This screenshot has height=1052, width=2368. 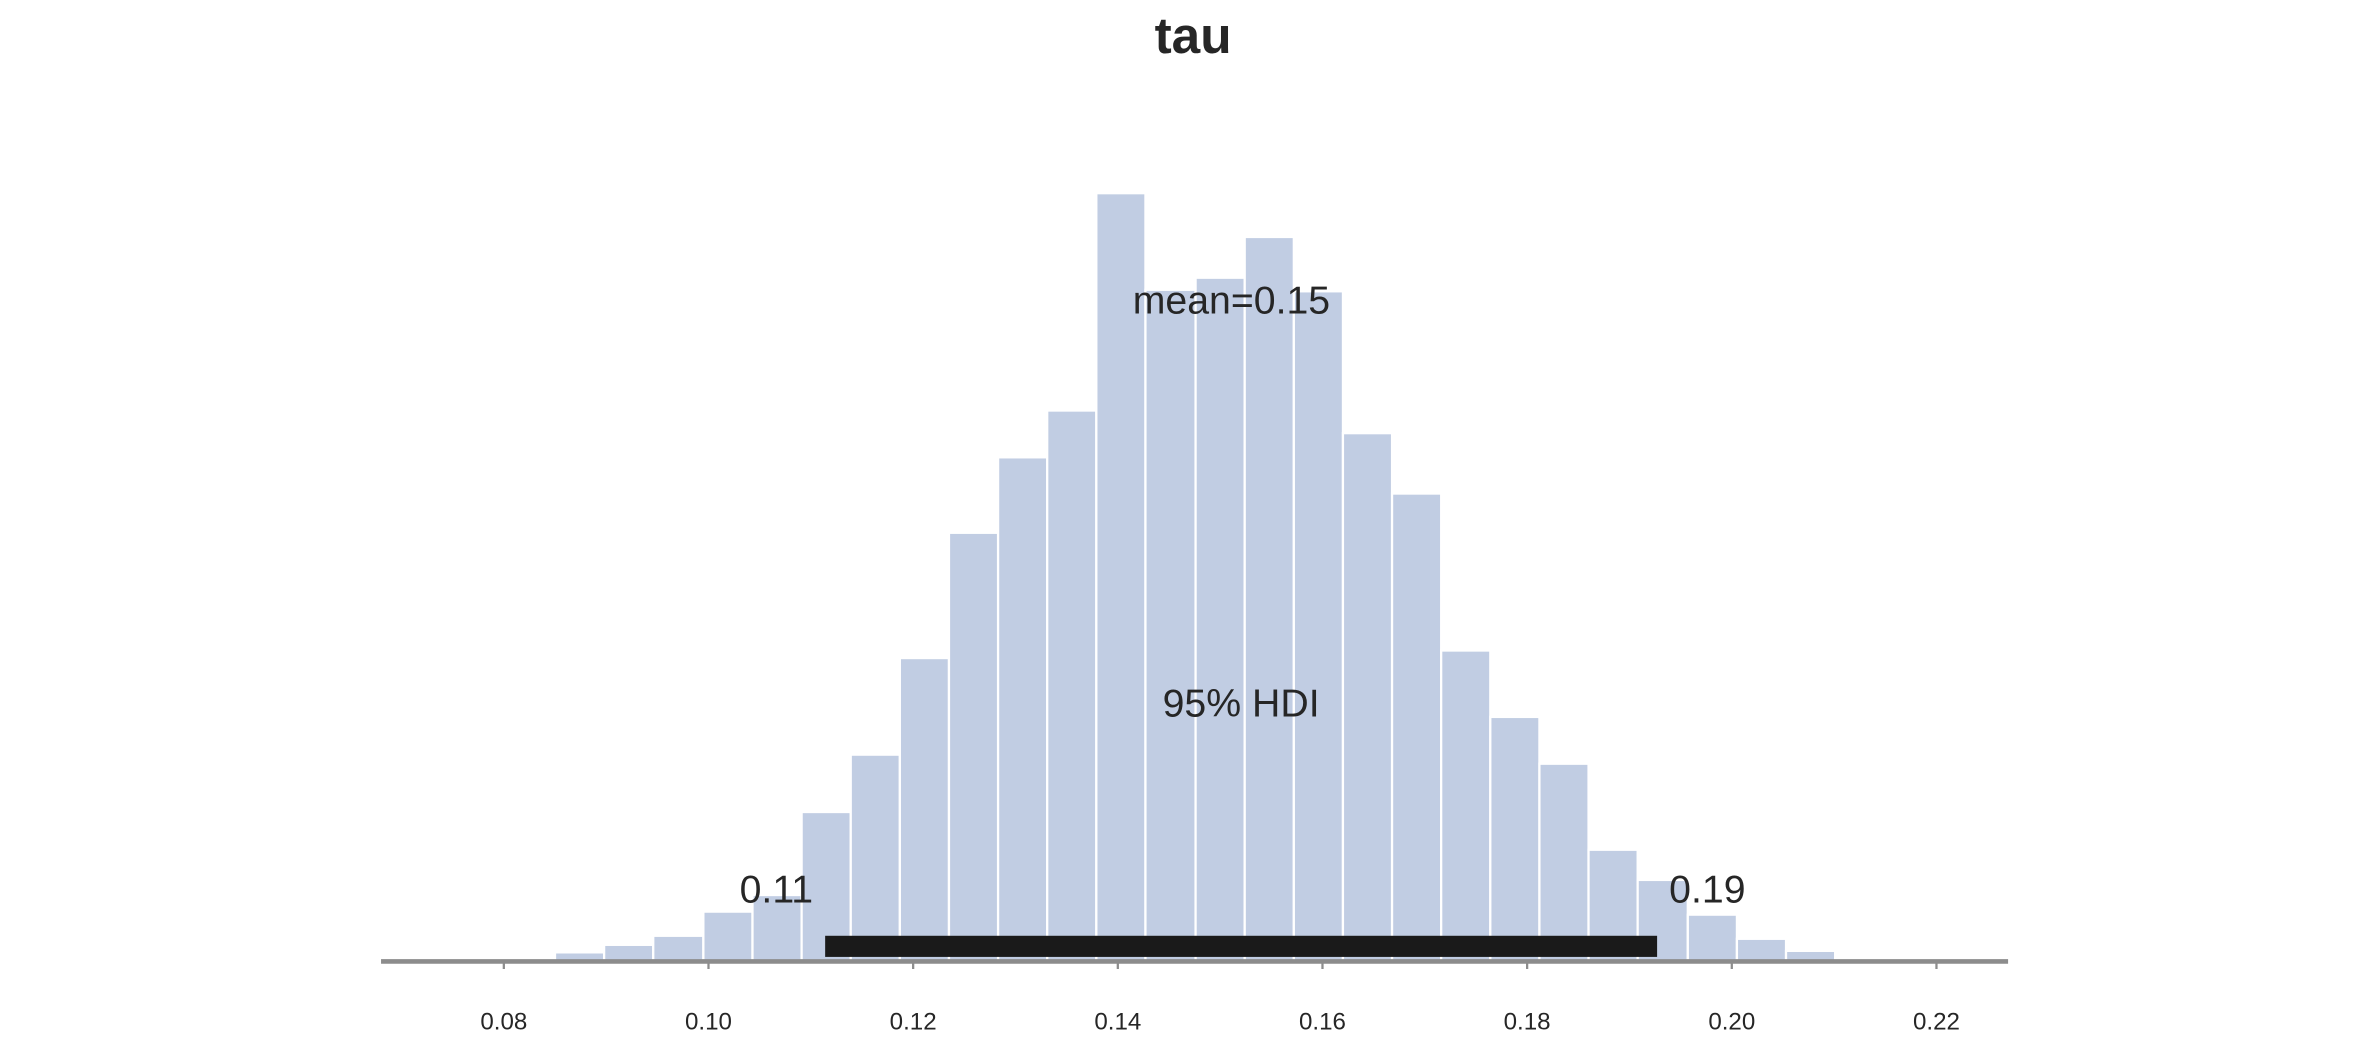 What do you see at coordinates (1231, 301) in the screenshot?
I see `mean-label: mean=0.15` at bounding box center [1231, 301].